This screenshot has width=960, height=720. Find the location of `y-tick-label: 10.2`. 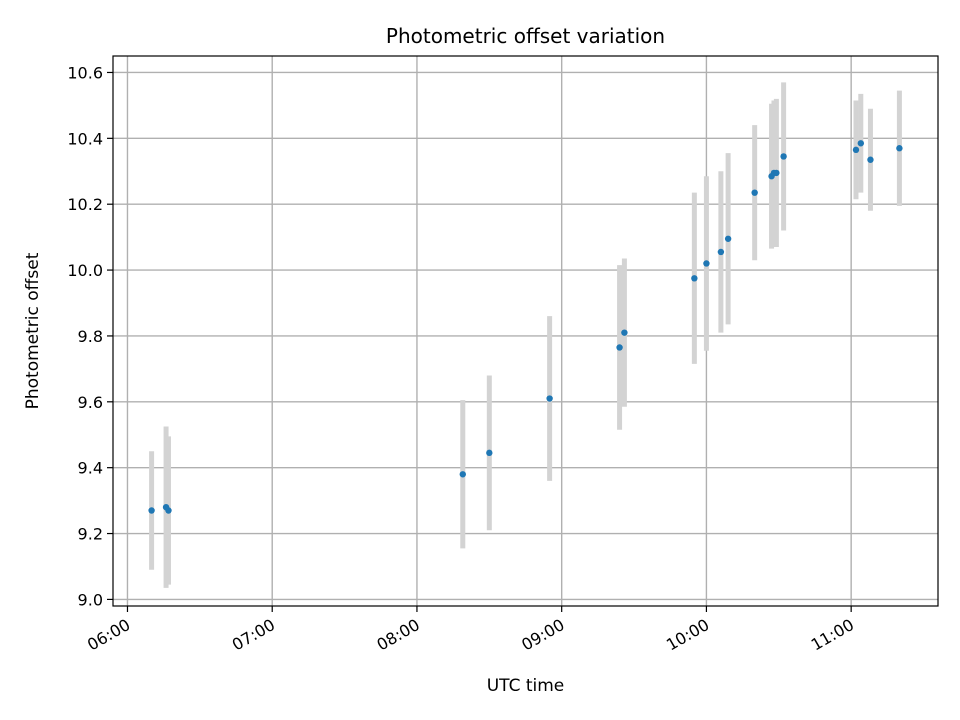

y-tick-label: 10.2 is located at coordinates (85, 204).